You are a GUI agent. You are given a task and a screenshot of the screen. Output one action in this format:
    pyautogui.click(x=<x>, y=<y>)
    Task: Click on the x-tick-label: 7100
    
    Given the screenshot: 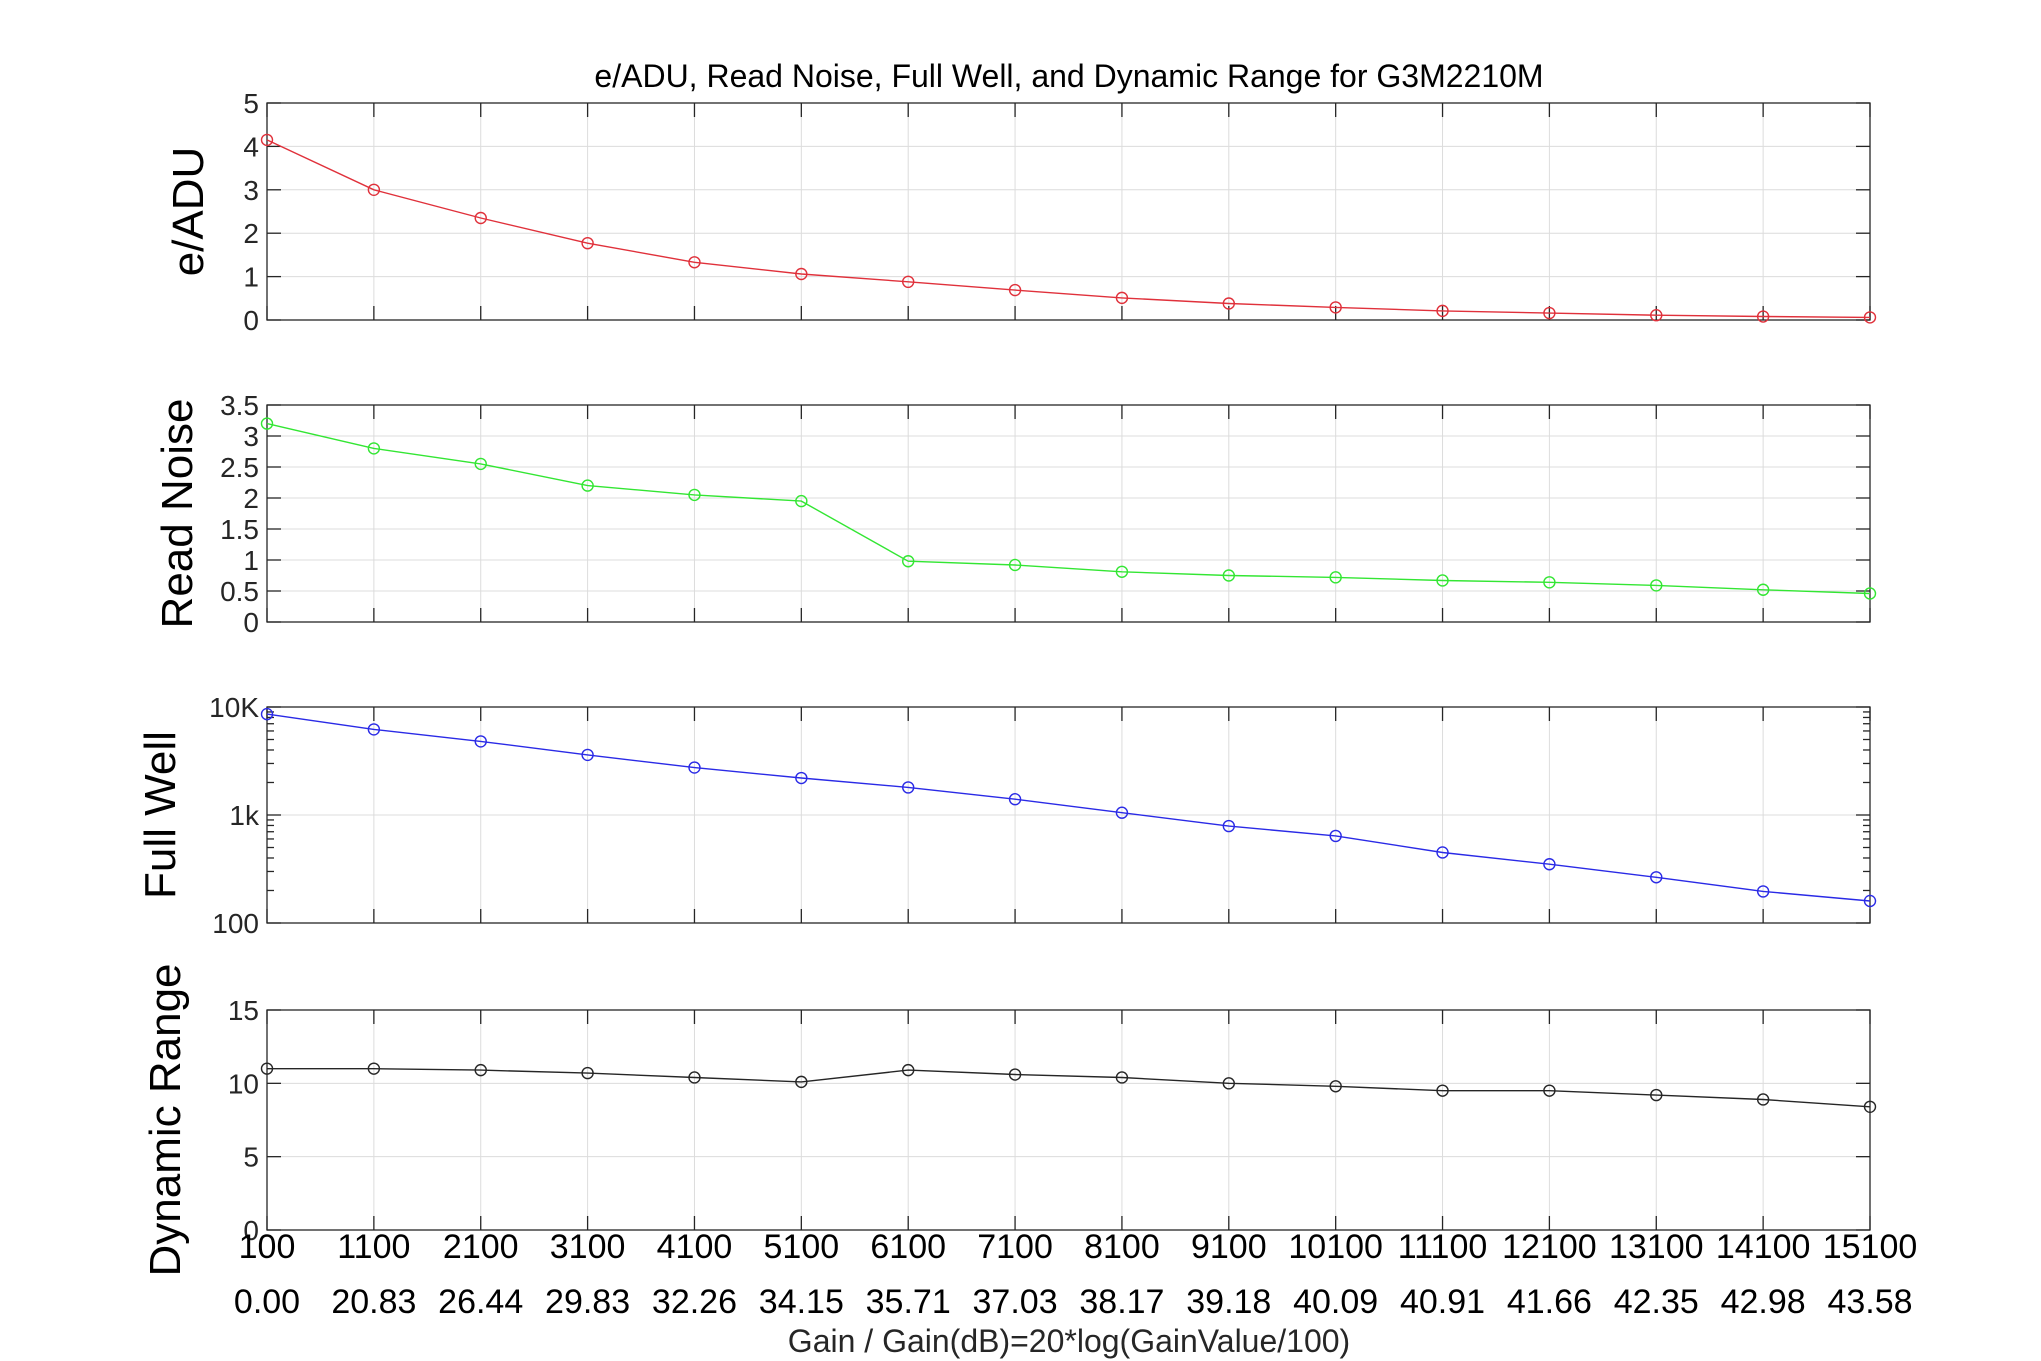 What is the action you would take?
    pyautogui.click(x=1015, y=1247)
    